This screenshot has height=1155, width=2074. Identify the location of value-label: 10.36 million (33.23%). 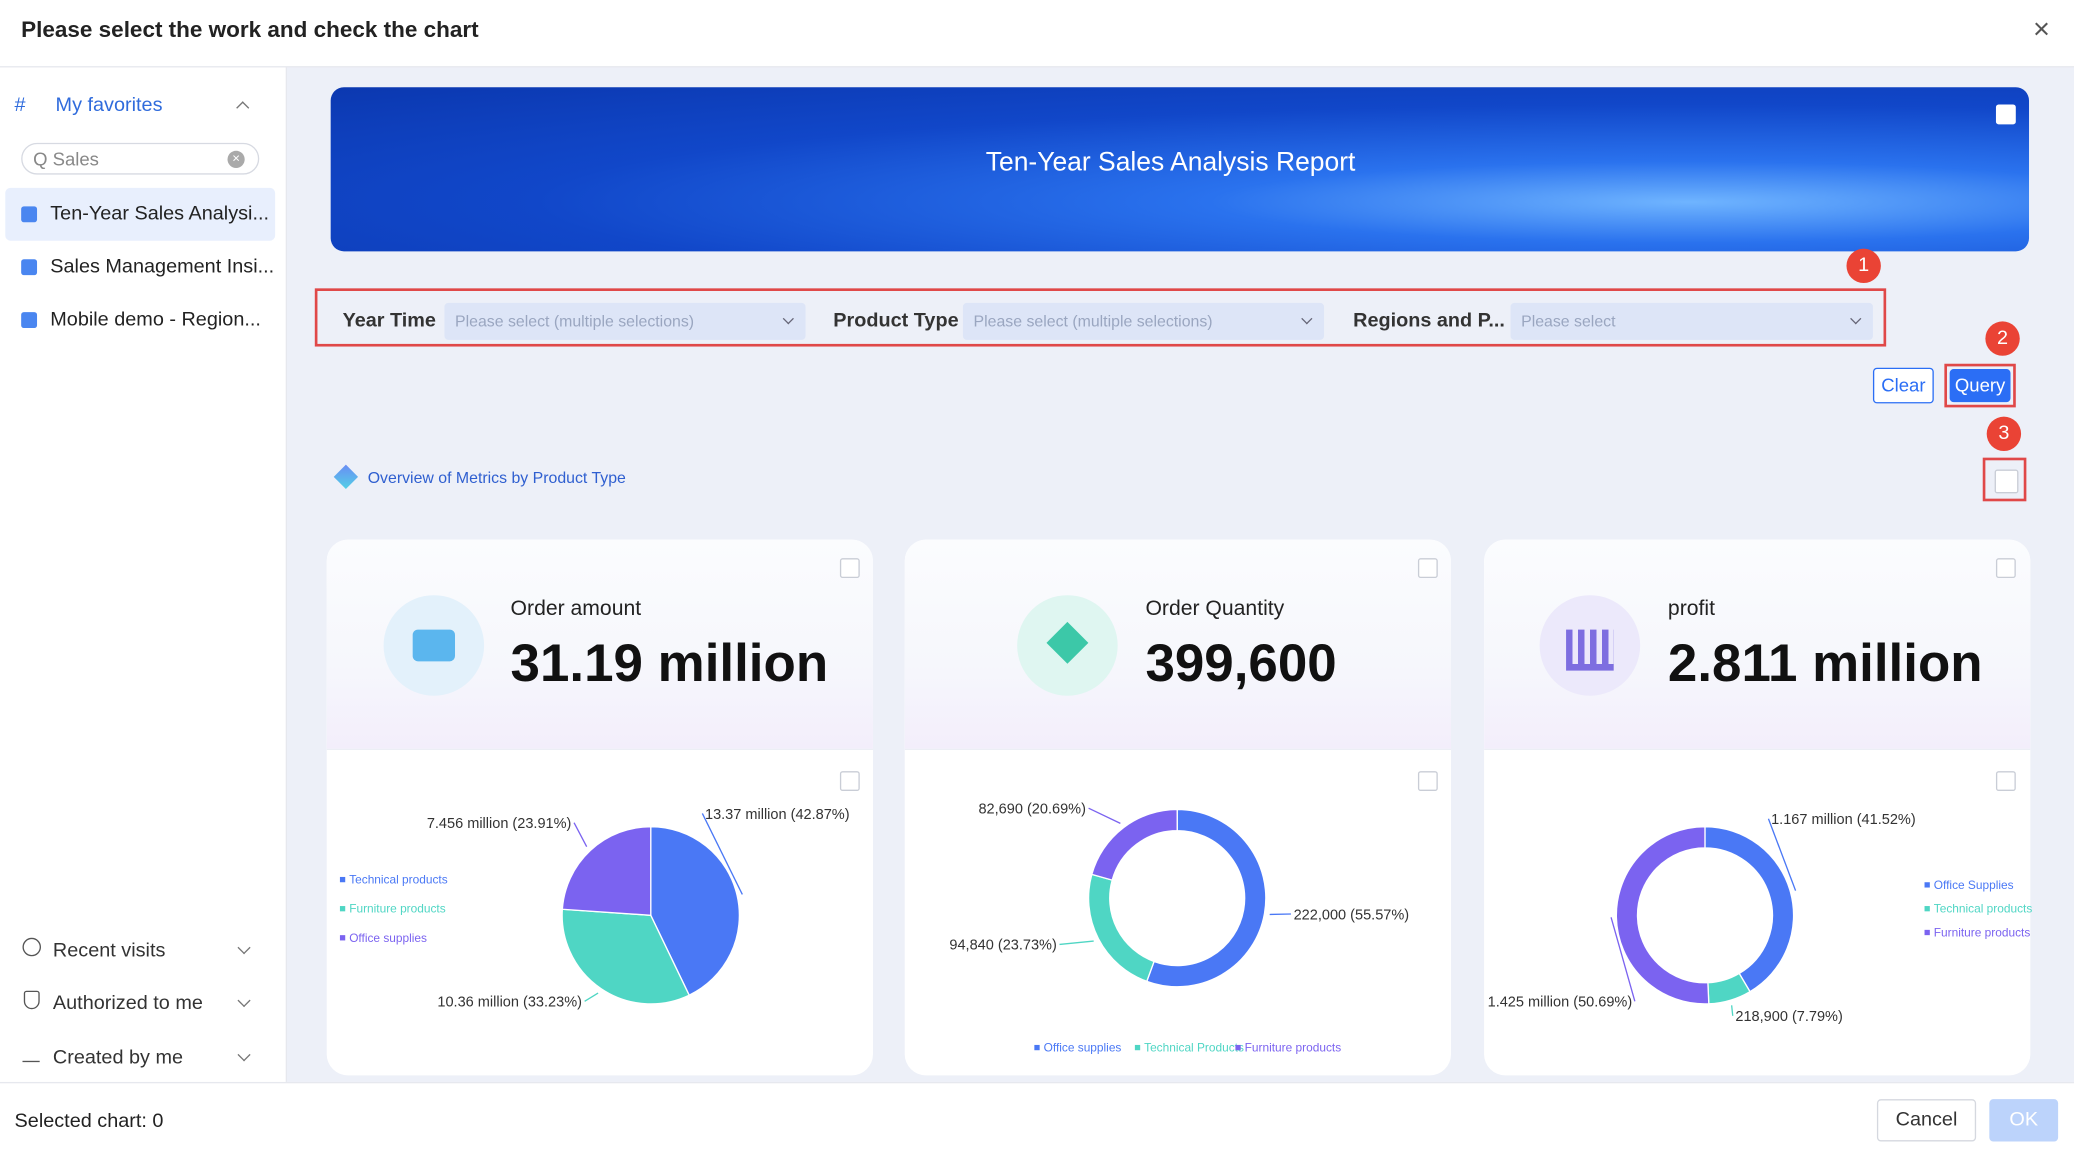
(509, 1003).